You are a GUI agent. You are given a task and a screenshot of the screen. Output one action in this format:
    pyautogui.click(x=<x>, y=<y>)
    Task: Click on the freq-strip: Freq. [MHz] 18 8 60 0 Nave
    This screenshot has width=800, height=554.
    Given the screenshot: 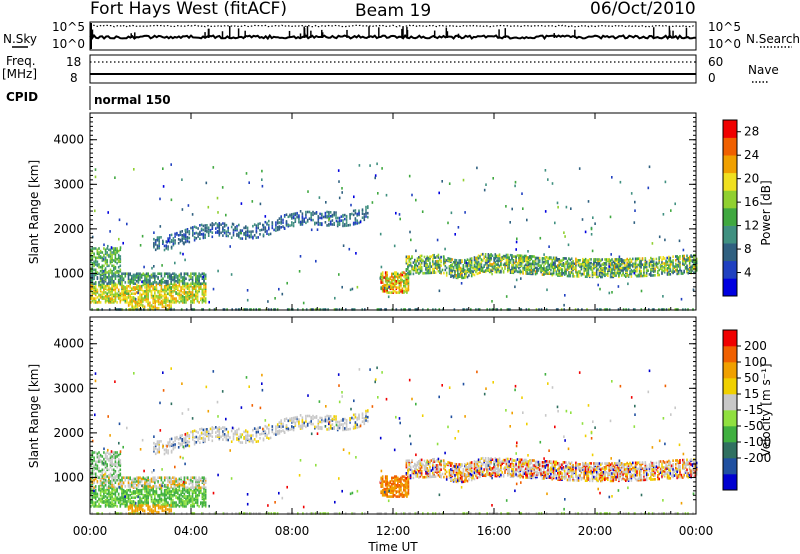 What is the action you would take?
    pyautogui.click(x=390, y=69)
    